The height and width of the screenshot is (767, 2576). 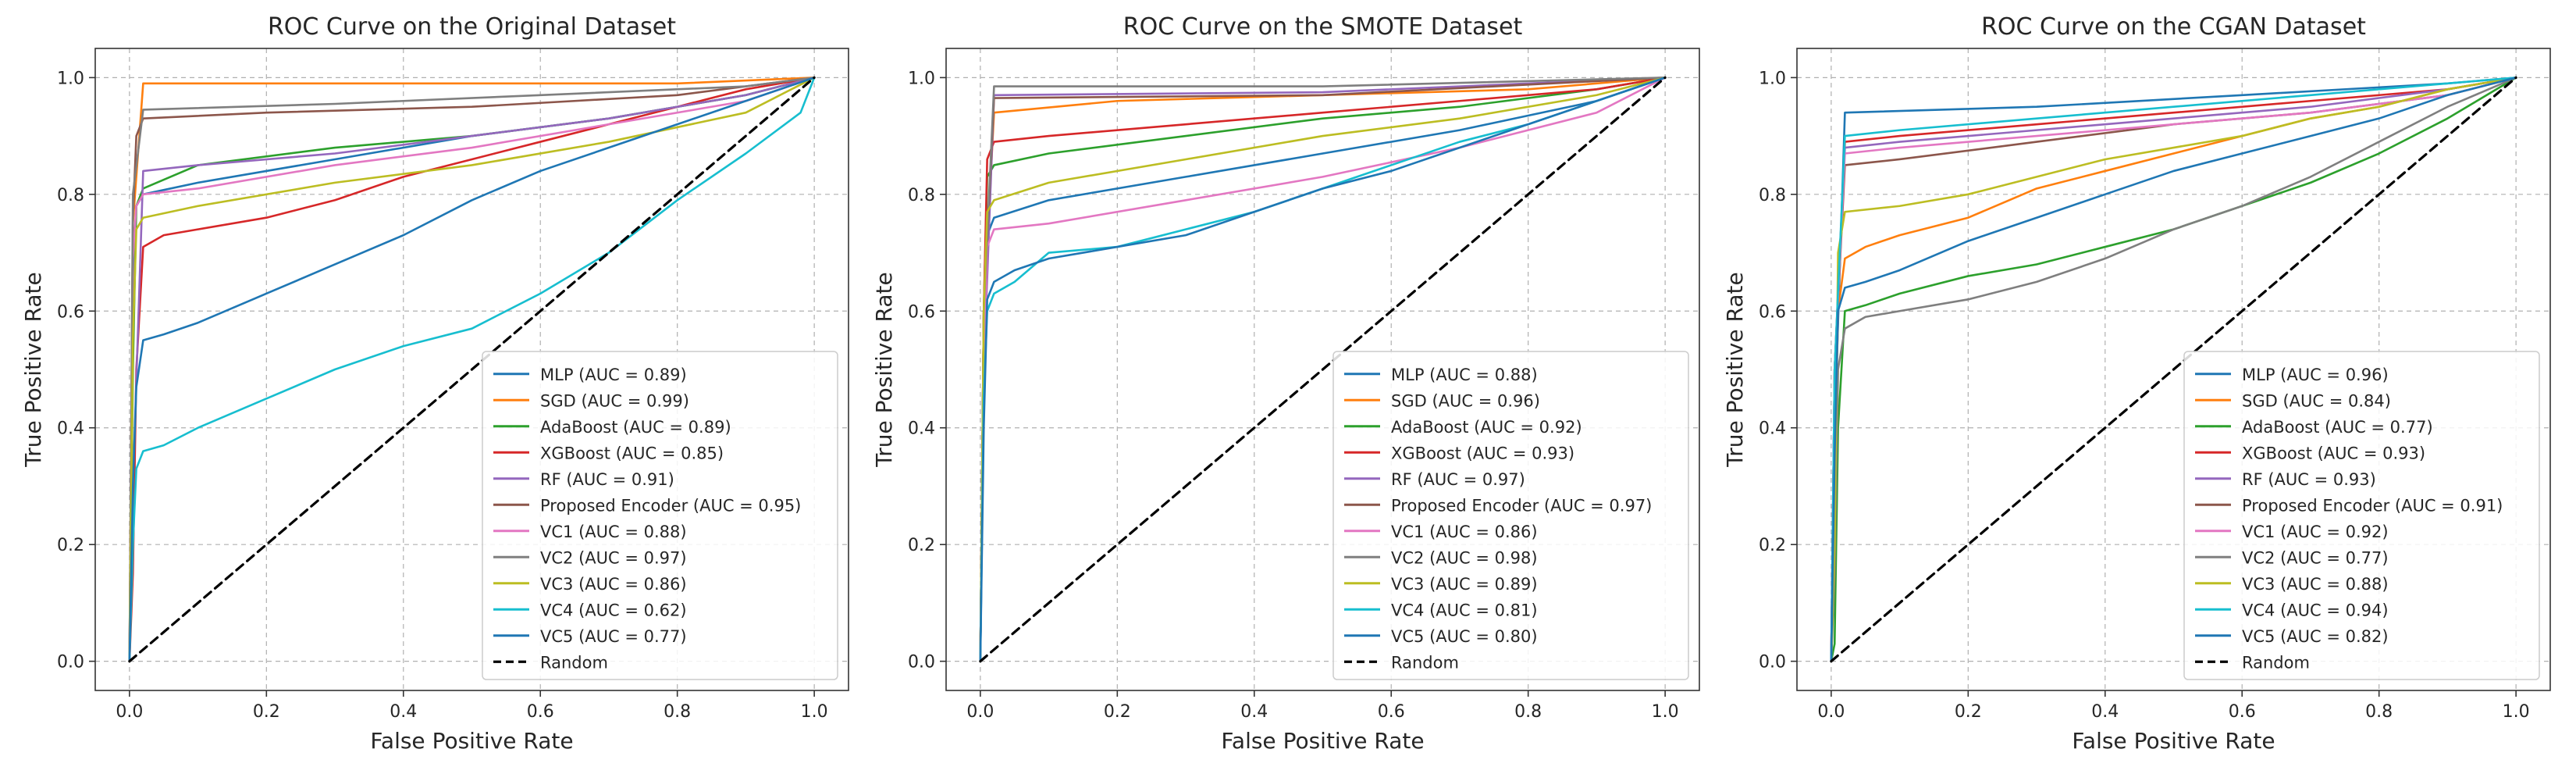 I want to click on legend-entry: AdaBoost (AUC = 0.77), so click(x=2314, y=428).